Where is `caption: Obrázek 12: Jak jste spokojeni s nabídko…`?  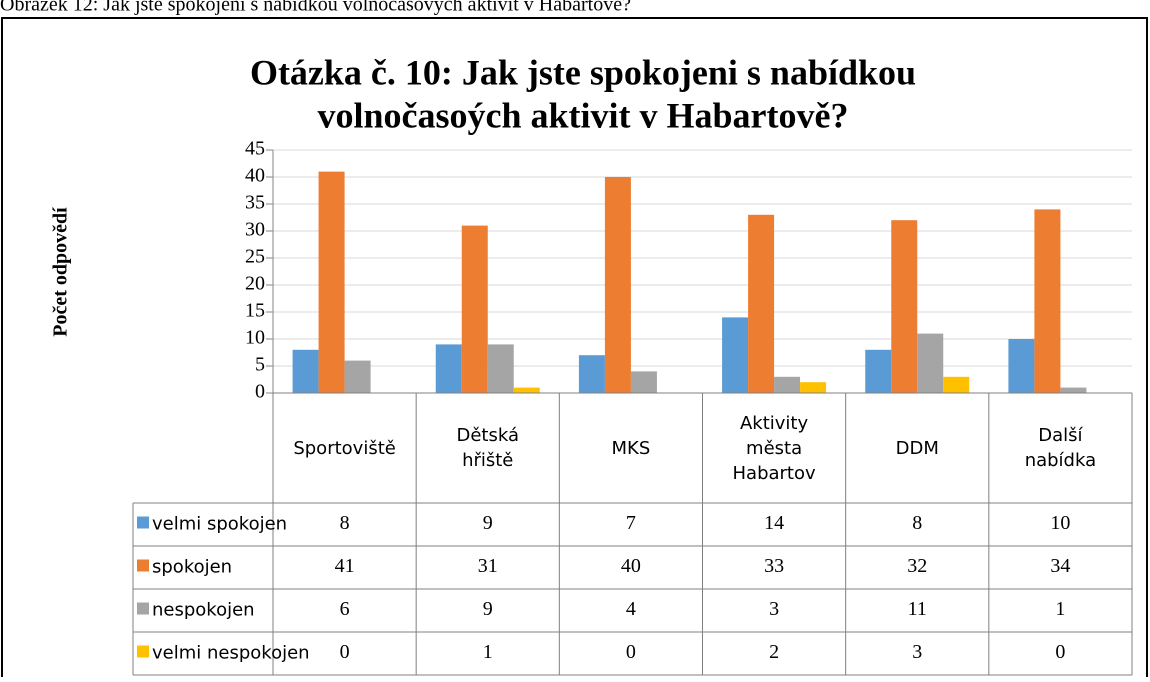
caption: Obrázek 12: Jak jste spokojeni s nabídko… is located at coordinates (315, 8).